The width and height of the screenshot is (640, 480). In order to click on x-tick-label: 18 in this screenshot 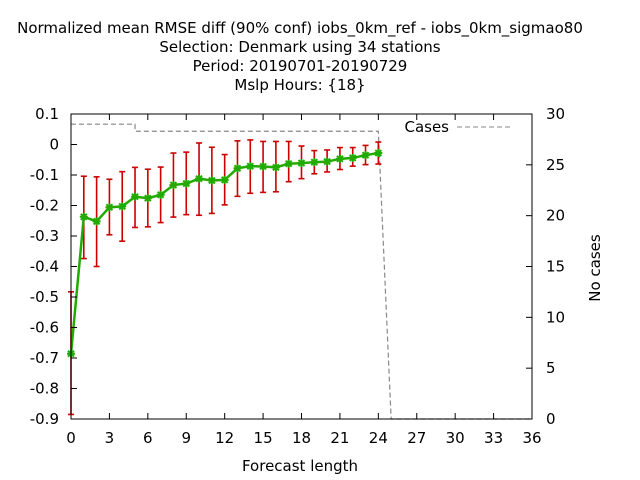, I will do `click(301, 438)`.